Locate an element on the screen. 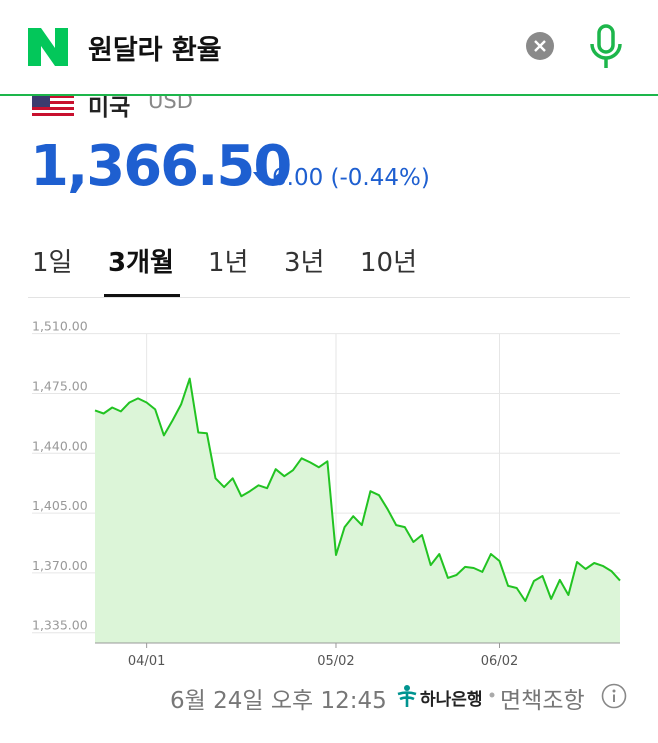 The height and width of the screenshot is (743, 658). info-icon is located at coordinates (614, 696).